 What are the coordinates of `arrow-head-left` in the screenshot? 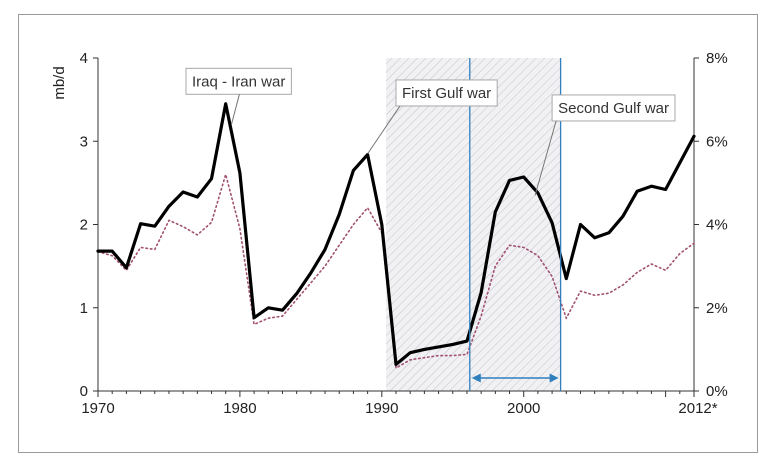 It's located at (476, 378).